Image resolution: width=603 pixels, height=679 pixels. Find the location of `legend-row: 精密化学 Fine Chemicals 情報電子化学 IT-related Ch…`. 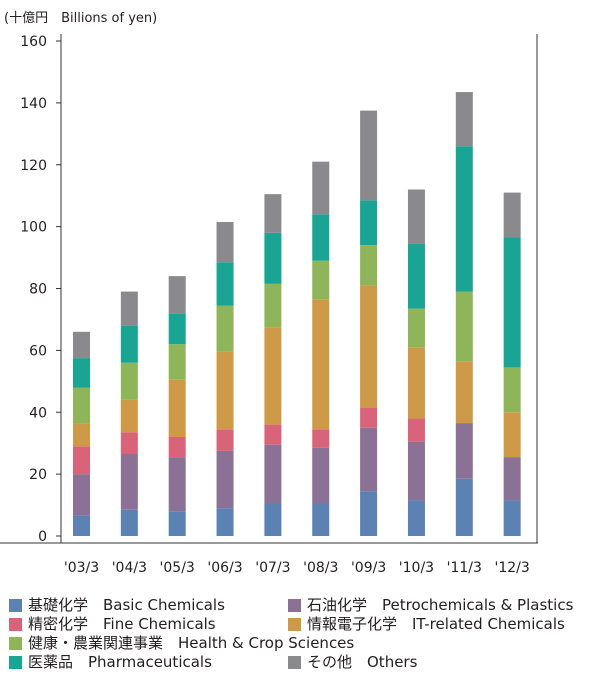

legend-row: 精密化学 Fine Chemicals 情報電子化学 IT-related Ch… is located at coordinates (306, 624).